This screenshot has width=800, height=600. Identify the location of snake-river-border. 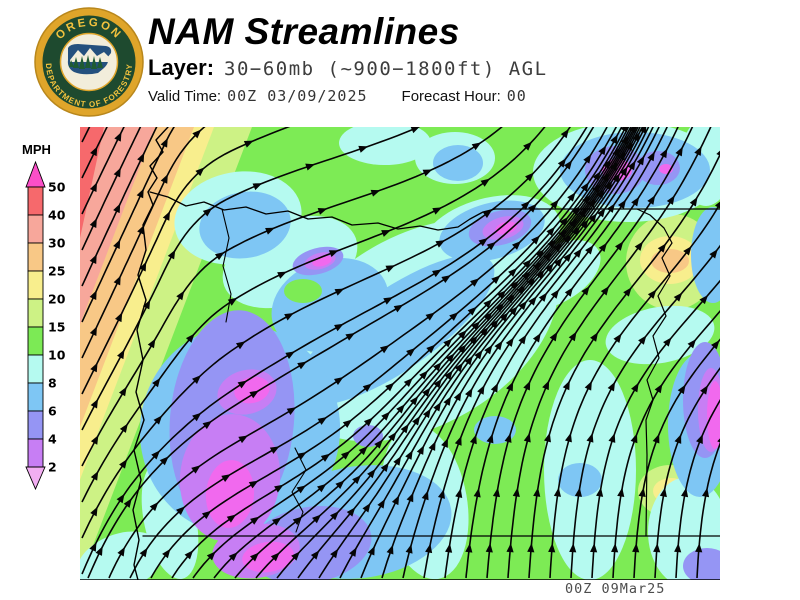
(654, 372).